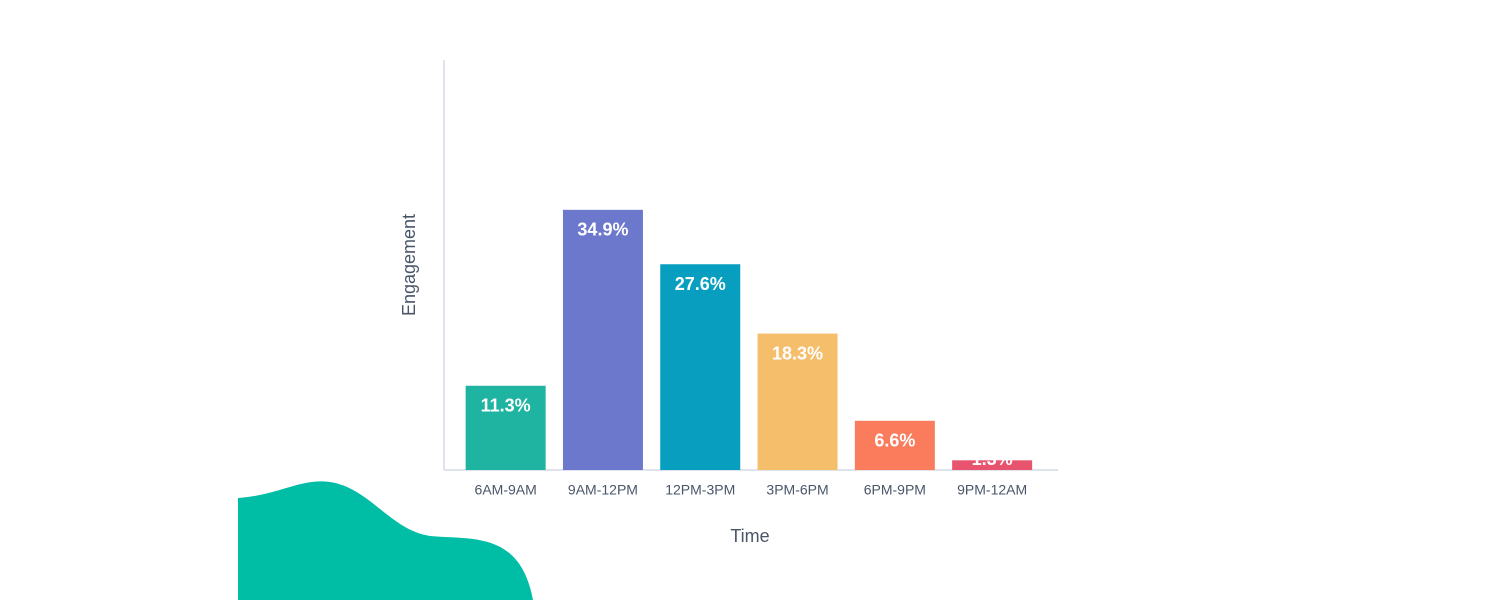 The height and width of the screenshot is (600, 1500). What do you see at coordinates (797, 353) in the screenshot?
I see `value-label: 18.3%` at bounding box center [797, 353].